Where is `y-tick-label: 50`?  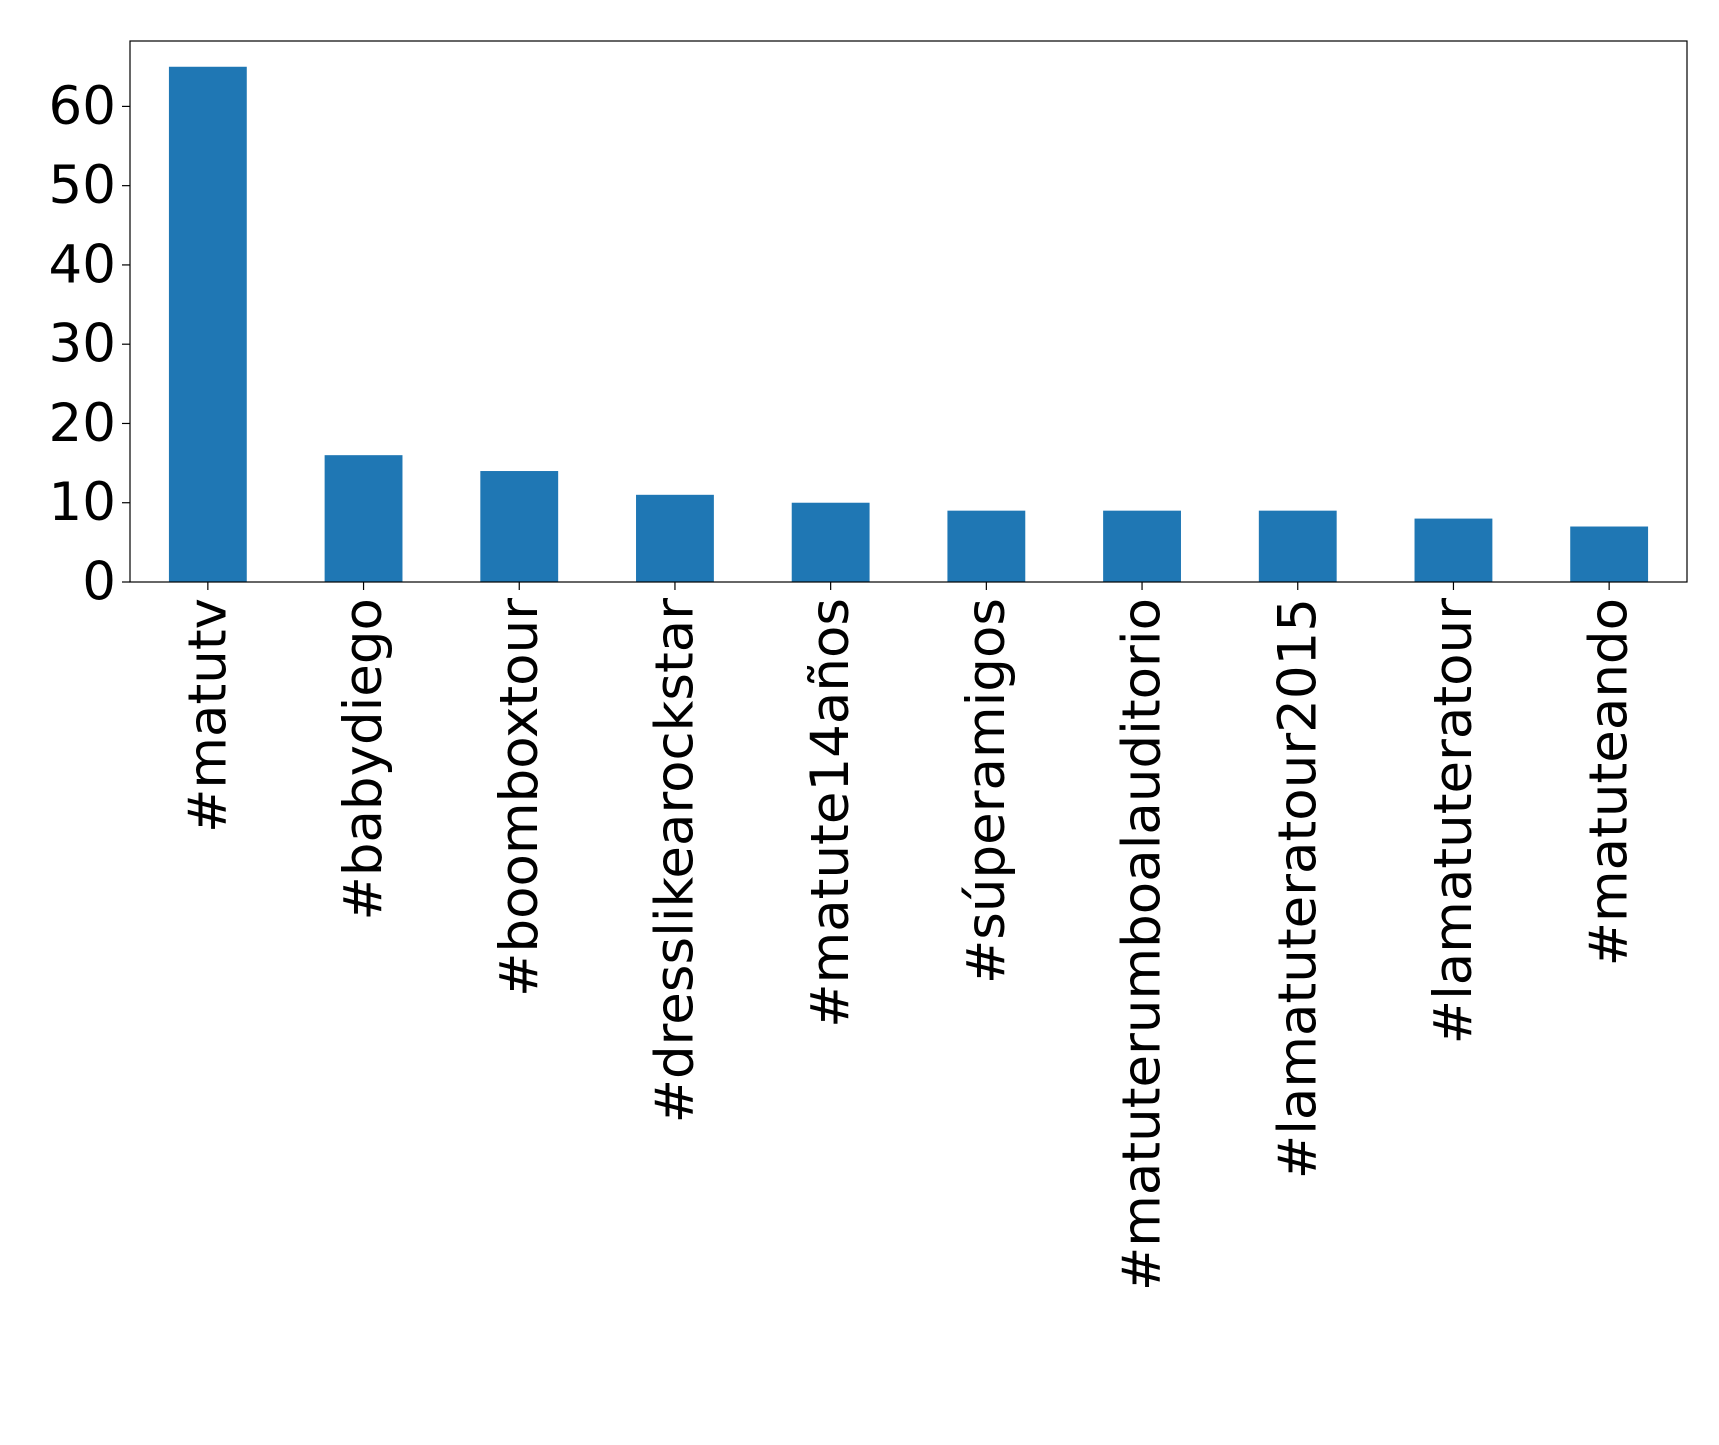 y-tick-label: 50 is located at coordinates (82, 185).